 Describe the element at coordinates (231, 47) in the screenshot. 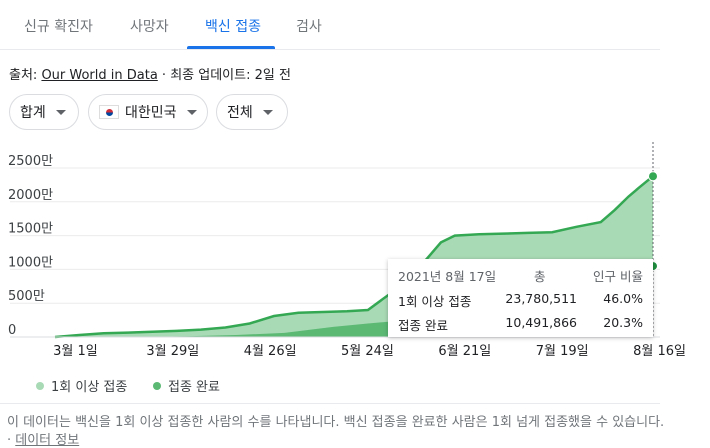

I see `active-tab-indicator` at that location.